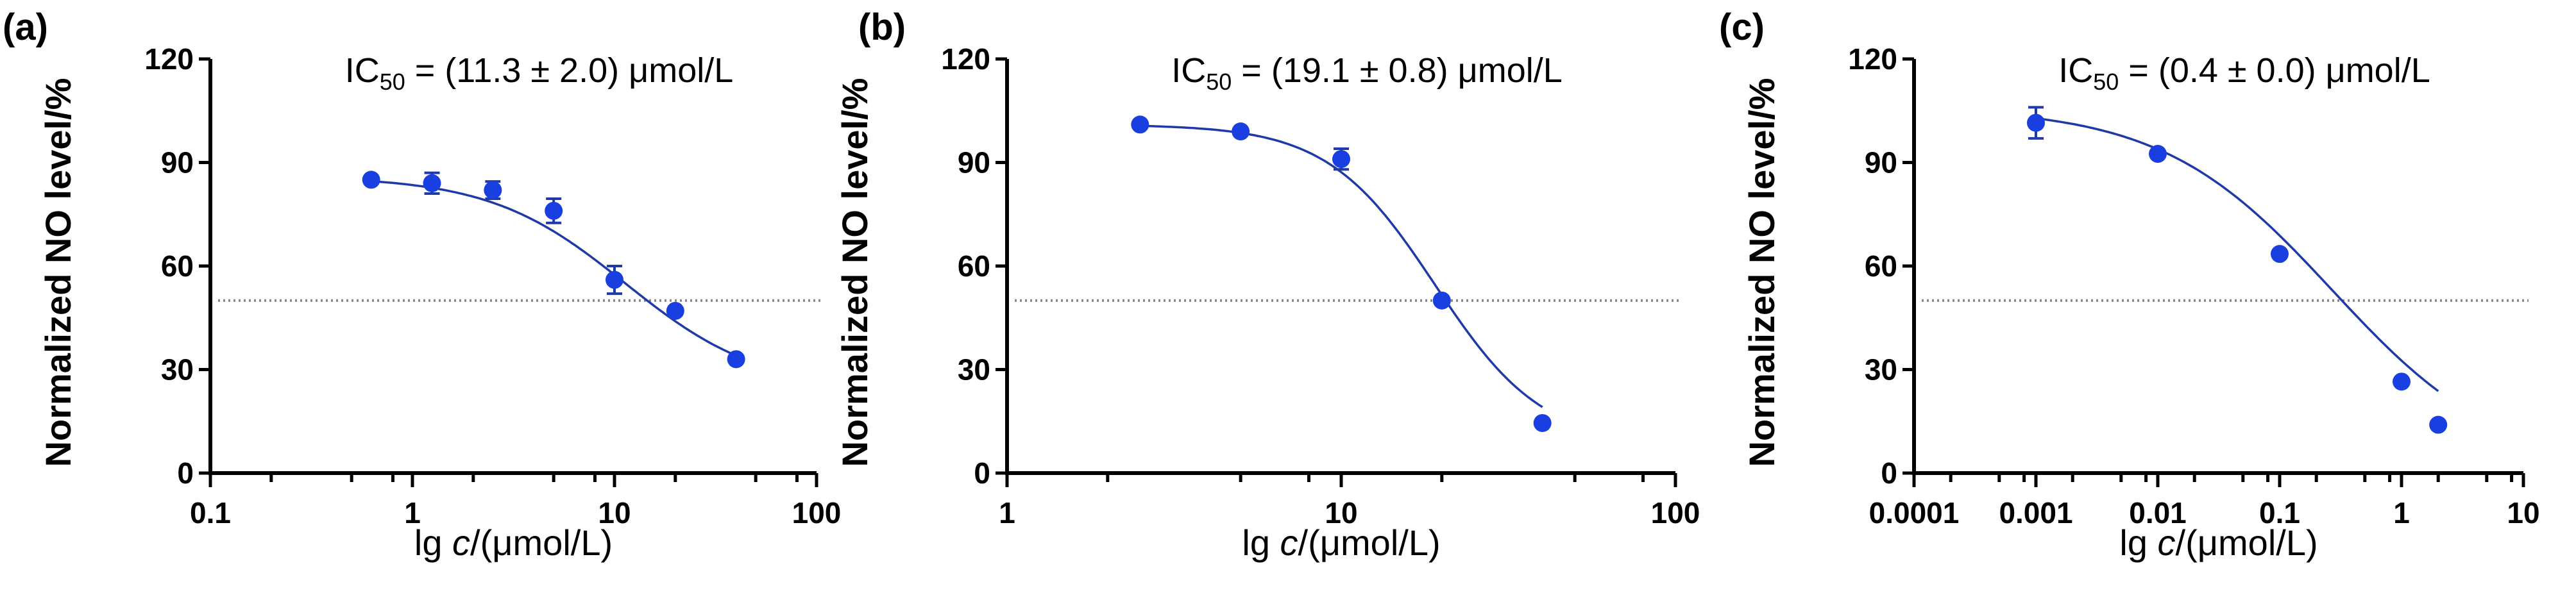 The height and width of the screenshot is (600, 2576). I want to click on x-tick-label: 0.01, so click(2158, 512).